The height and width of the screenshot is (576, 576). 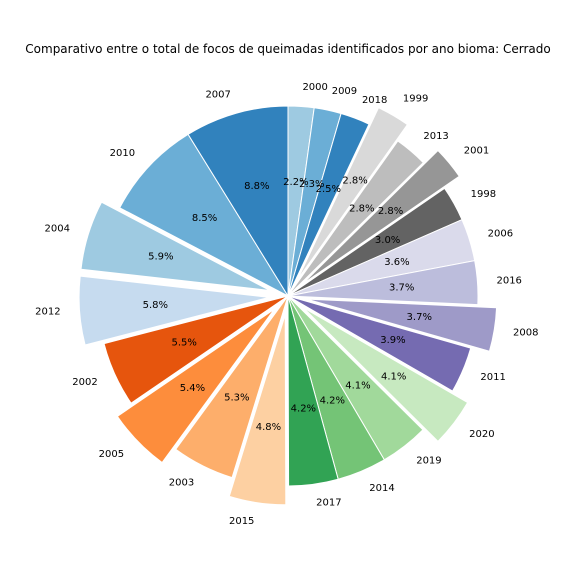 What do you see at coordinates (155, 305) in the screenshot?
I see `percent-label-2012: 5.8%` at bounding box center [155, 305].